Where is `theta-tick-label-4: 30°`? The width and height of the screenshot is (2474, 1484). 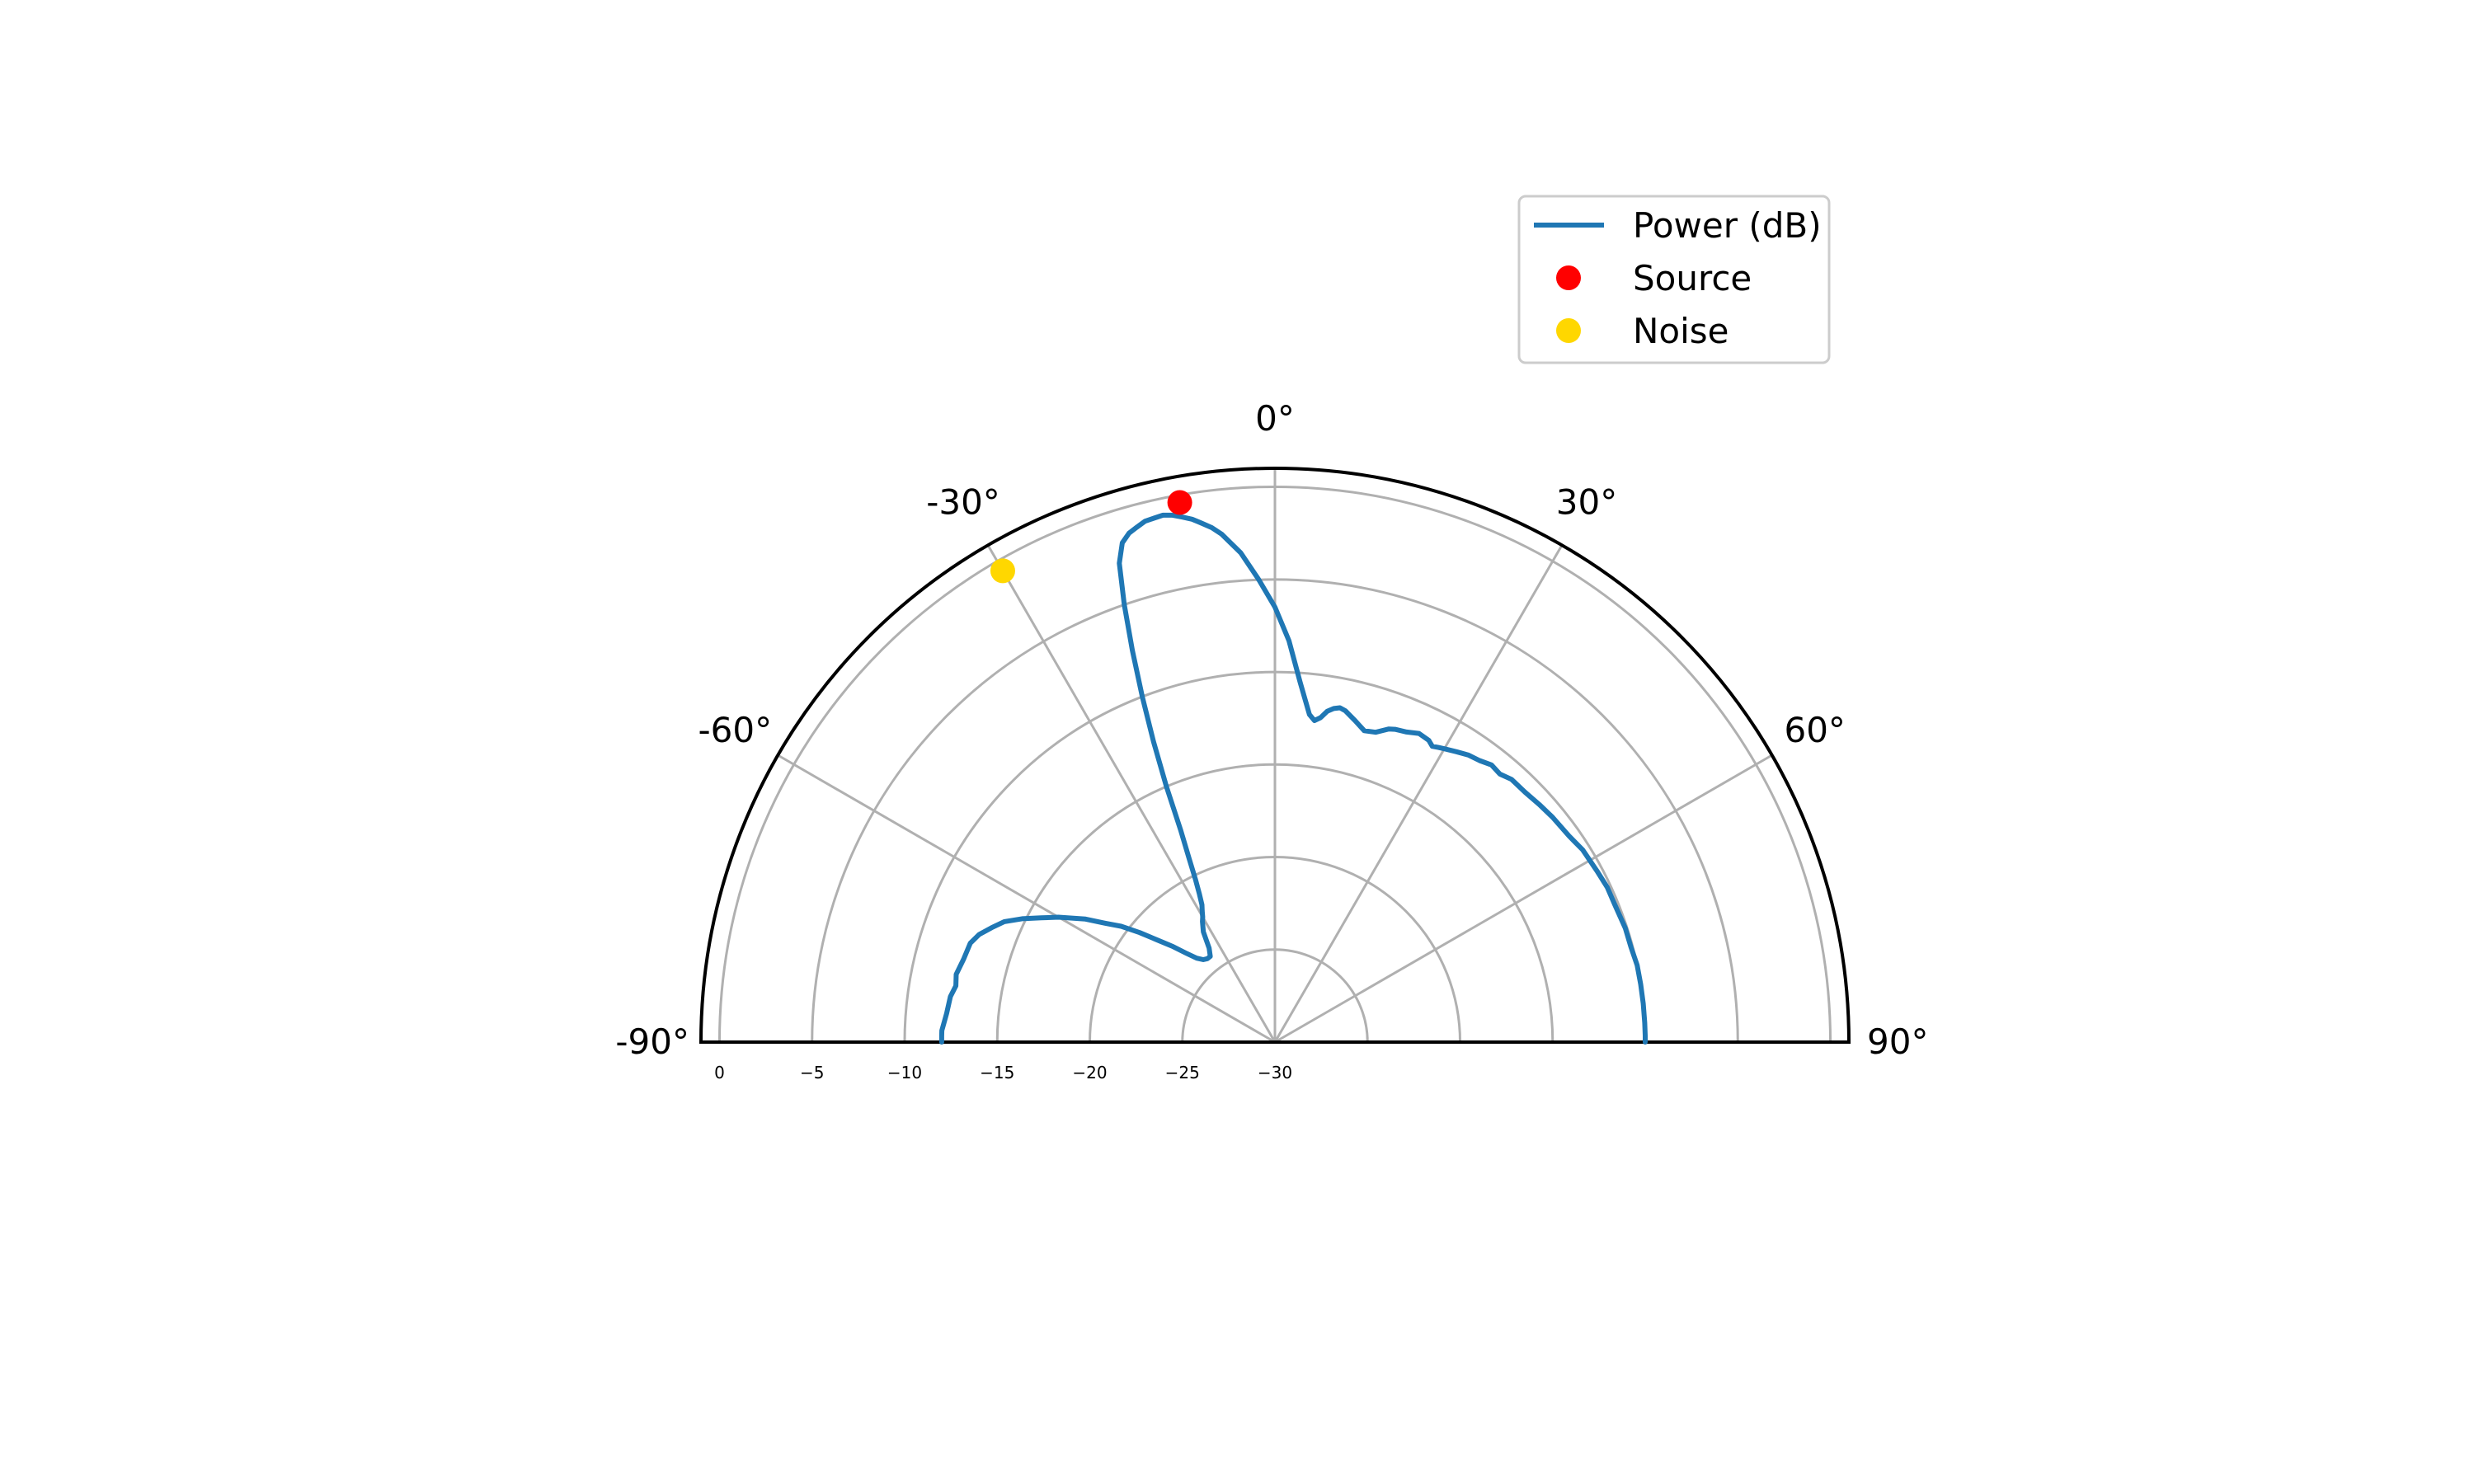
theta-tick-label-4: 30° is located at coordinates (1586, 501).